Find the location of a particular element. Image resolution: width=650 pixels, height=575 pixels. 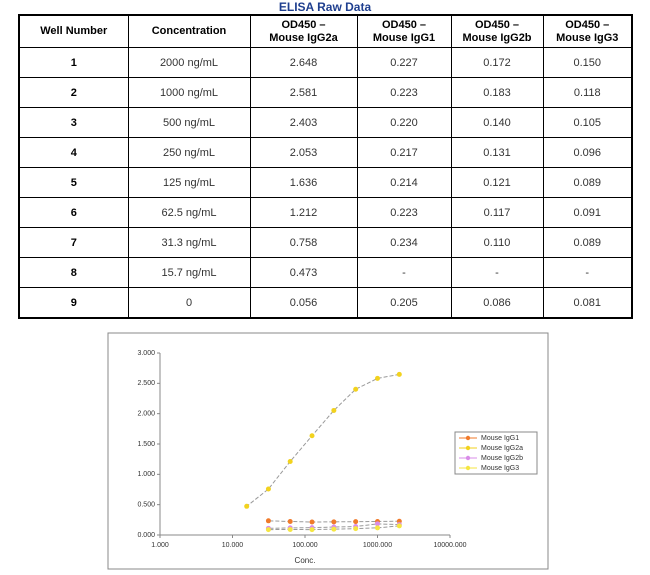

y-tick-label: 1.500 is located at coordinates (146, 444).